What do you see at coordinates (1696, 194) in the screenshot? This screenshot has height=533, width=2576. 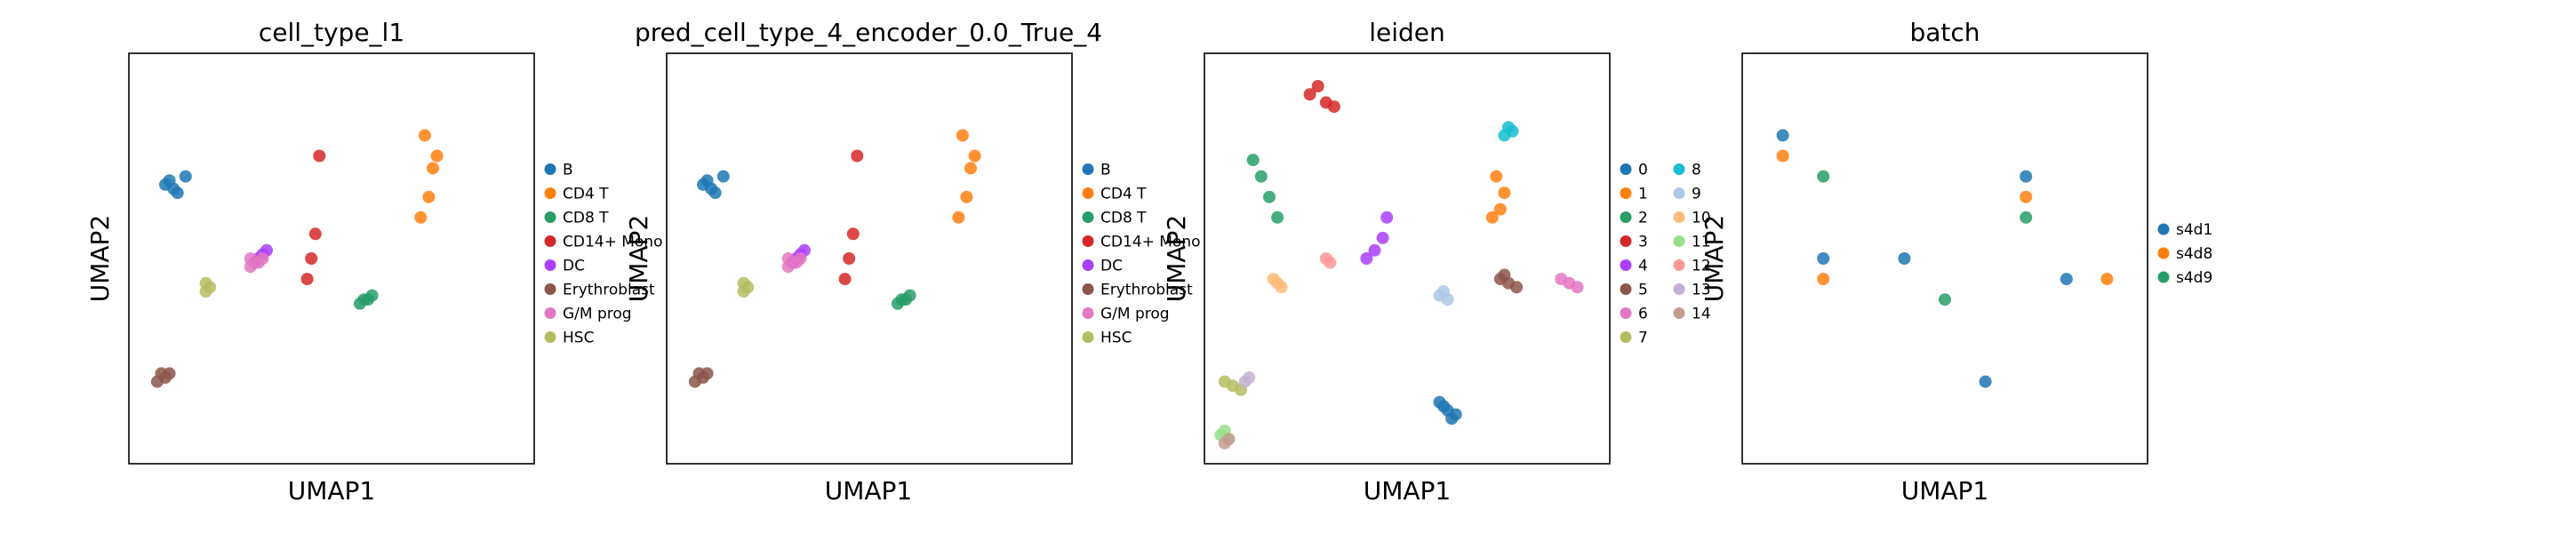 I see `legend-label: 9` at bounding box center [1696, 194].